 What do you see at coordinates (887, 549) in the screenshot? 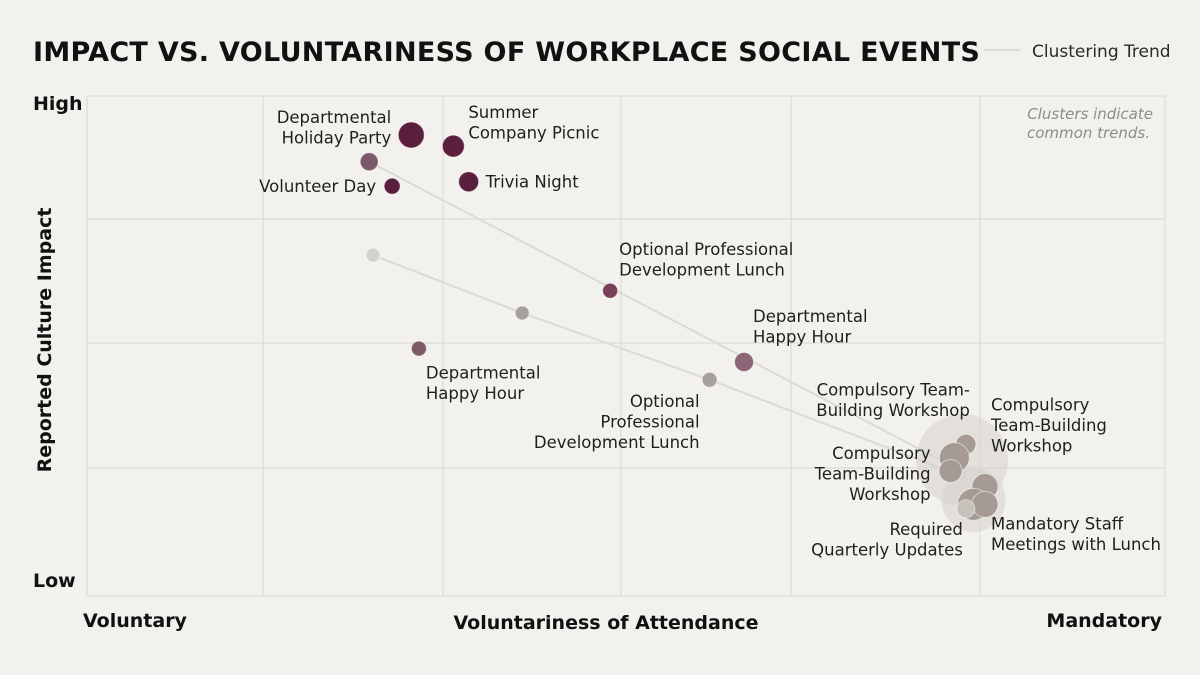
I see `data-label: Quarterly Updates` at bounding box center [887, 549].